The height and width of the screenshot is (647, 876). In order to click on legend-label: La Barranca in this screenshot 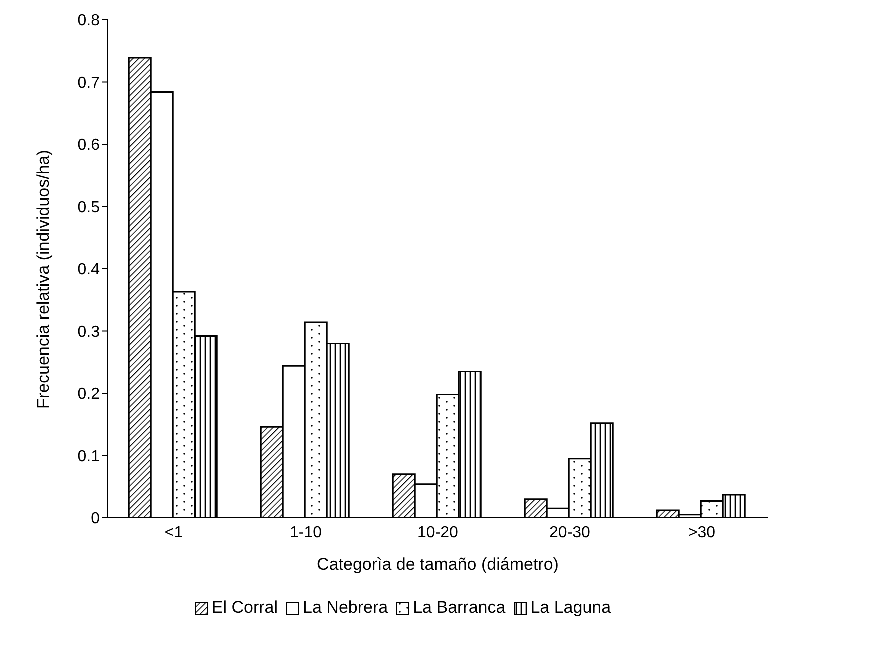, I will do `click(459, 608)`.